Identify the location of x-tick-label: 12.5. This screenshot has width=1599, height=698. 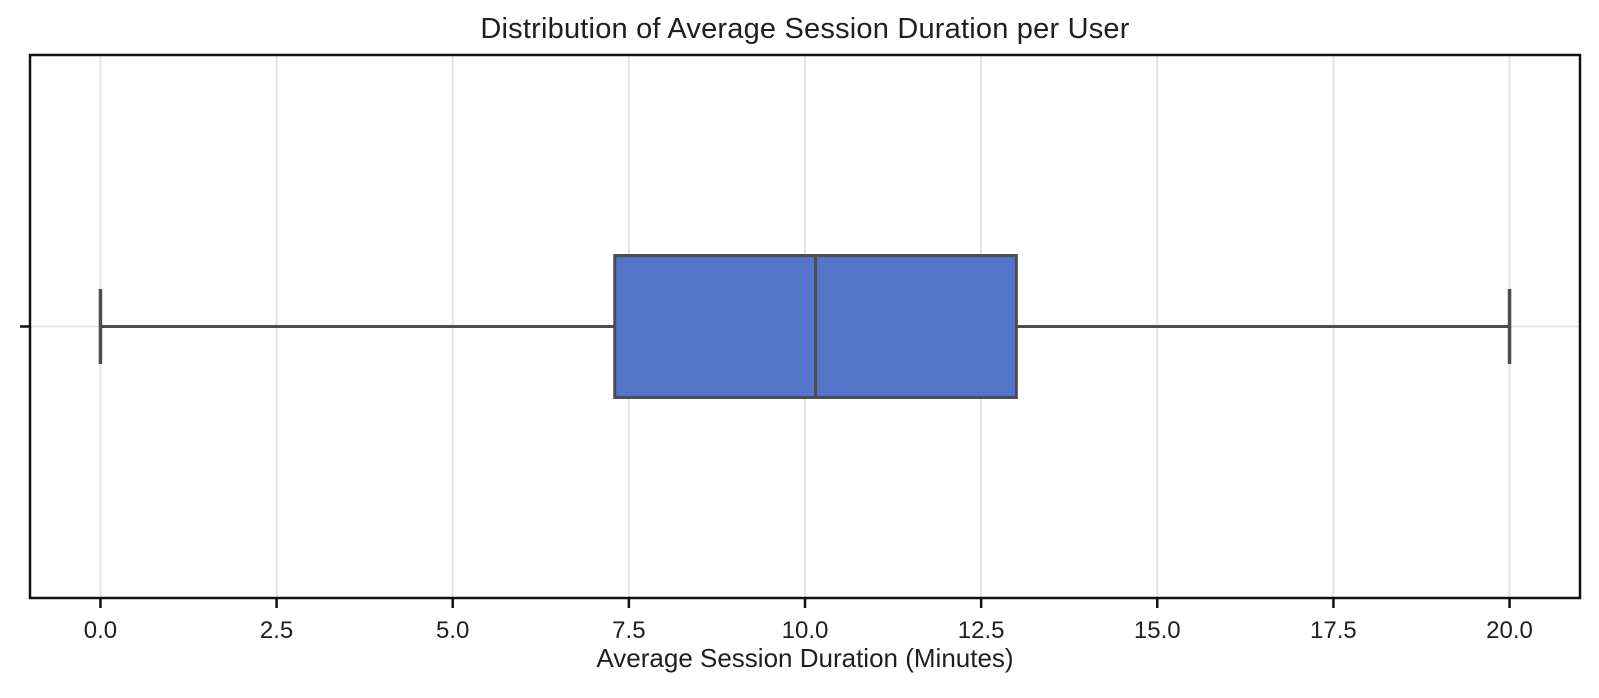
(981, 630).